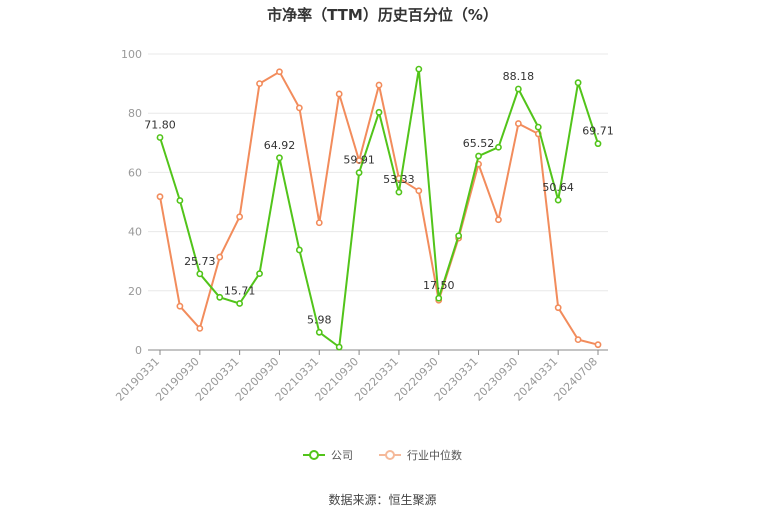  Describe the element at coordinates (575, 379) in the screenshot. I see `x-tick-label-11: 20240708` at that location.